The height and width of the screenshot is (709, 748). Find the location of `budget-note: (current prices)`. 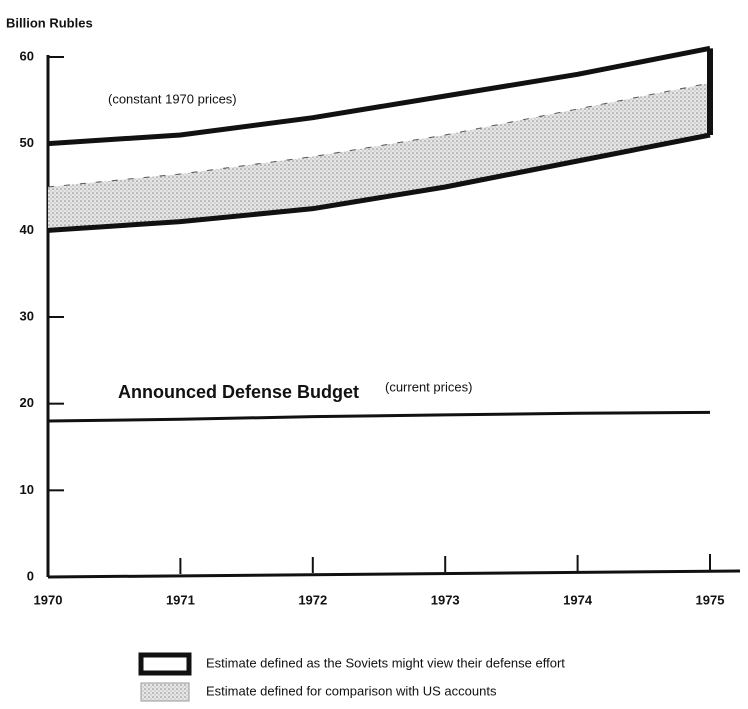

budget-note: (current prices) is located at coordinates (428, 386).